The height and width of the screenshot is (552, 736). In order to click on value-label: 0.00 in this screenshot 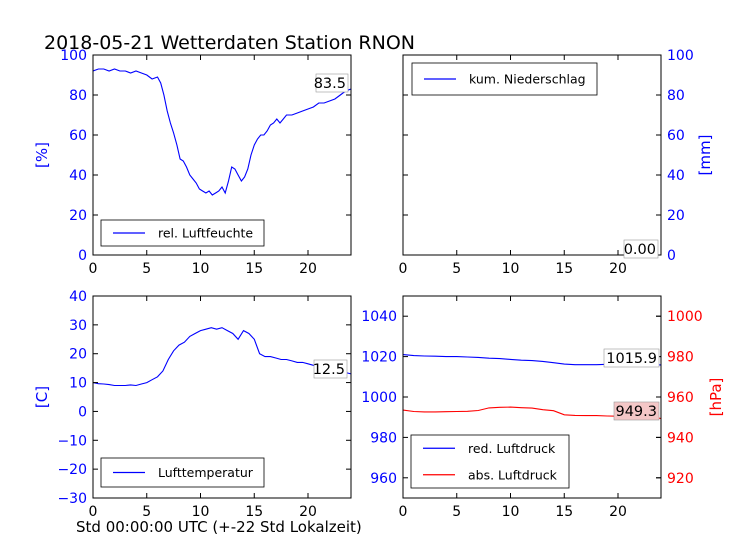, I will do `click(640, 250)`.